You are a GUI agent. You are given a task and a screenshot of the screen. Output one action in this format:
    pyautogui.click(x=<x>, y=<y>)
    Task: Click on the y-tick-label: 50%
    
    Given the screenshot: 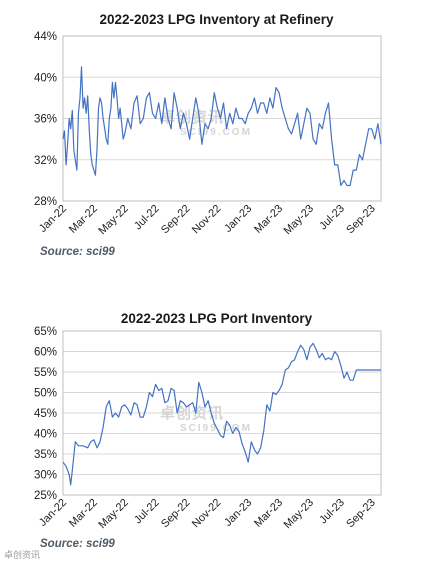 What is the action you would take?
    pyautogui.click(x=45, y=394)
    